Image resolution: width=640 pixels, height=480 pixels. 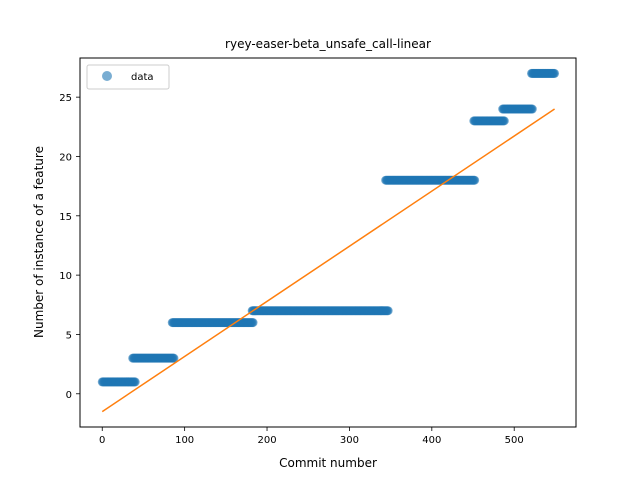 I want to click on legend-marker-data, so click(x=107, y=76).